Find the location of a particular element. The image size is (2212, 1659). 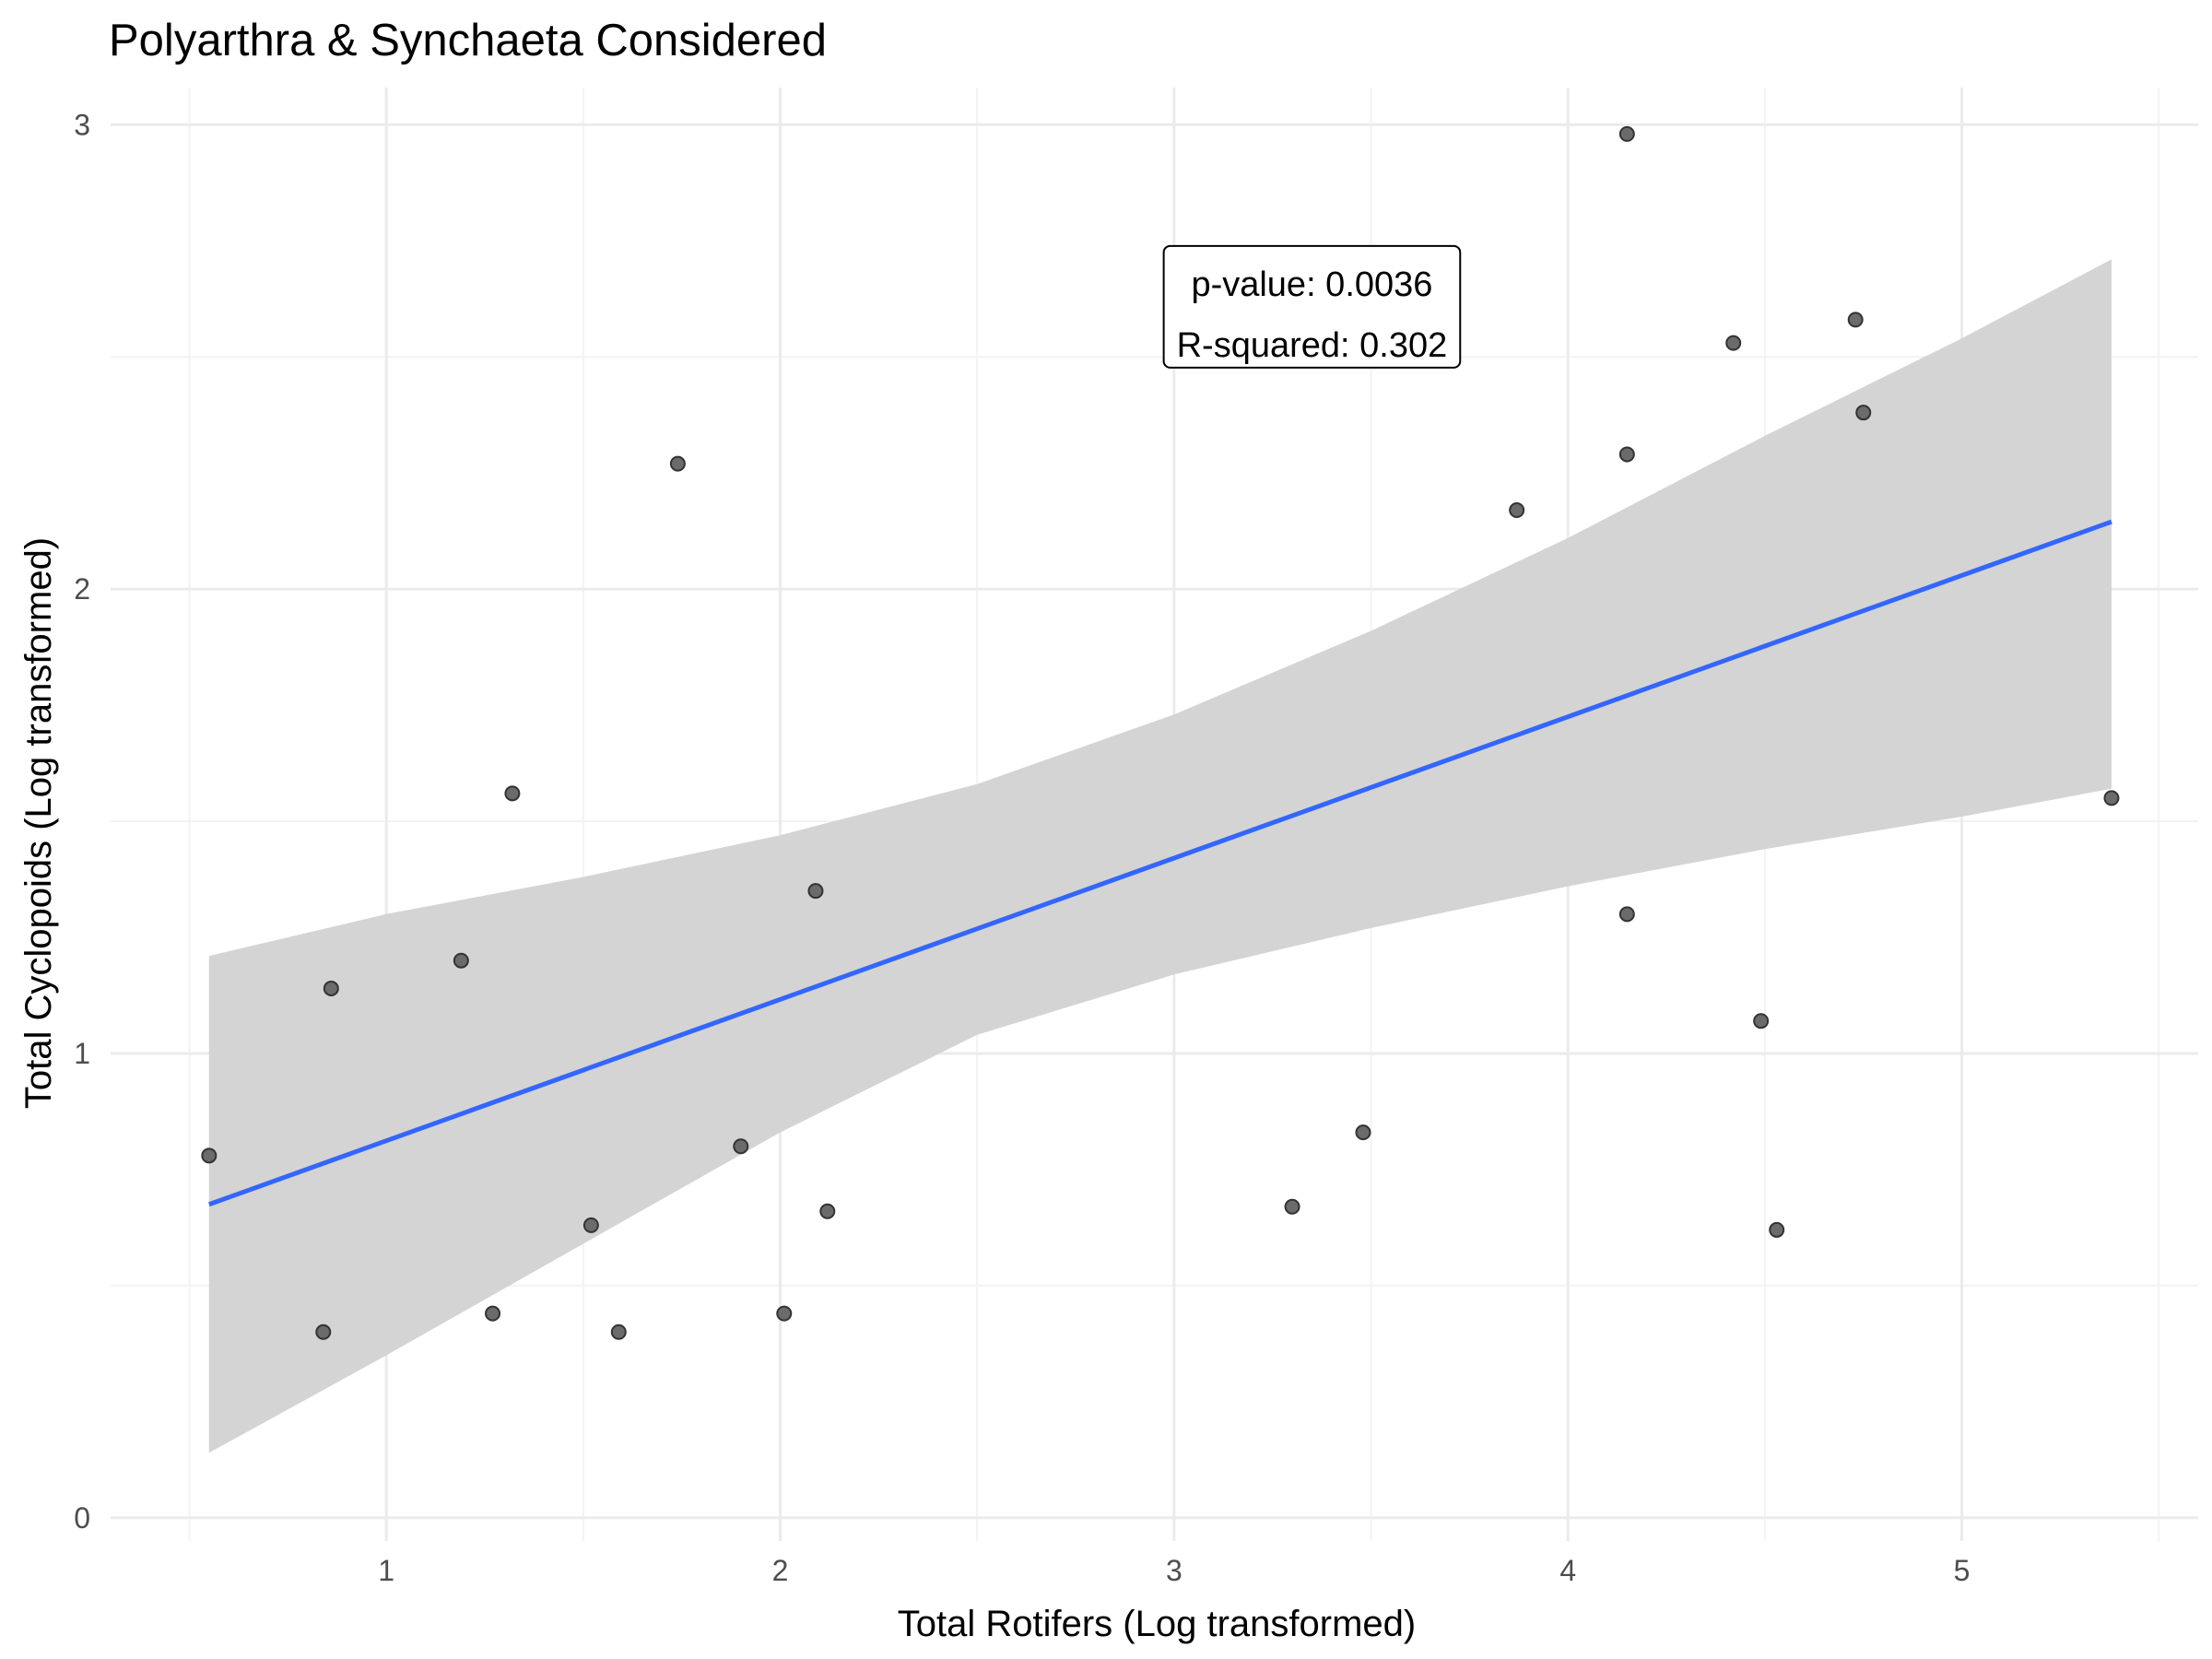

x-tick-label: 2 is located at coordinates (780, 1570).